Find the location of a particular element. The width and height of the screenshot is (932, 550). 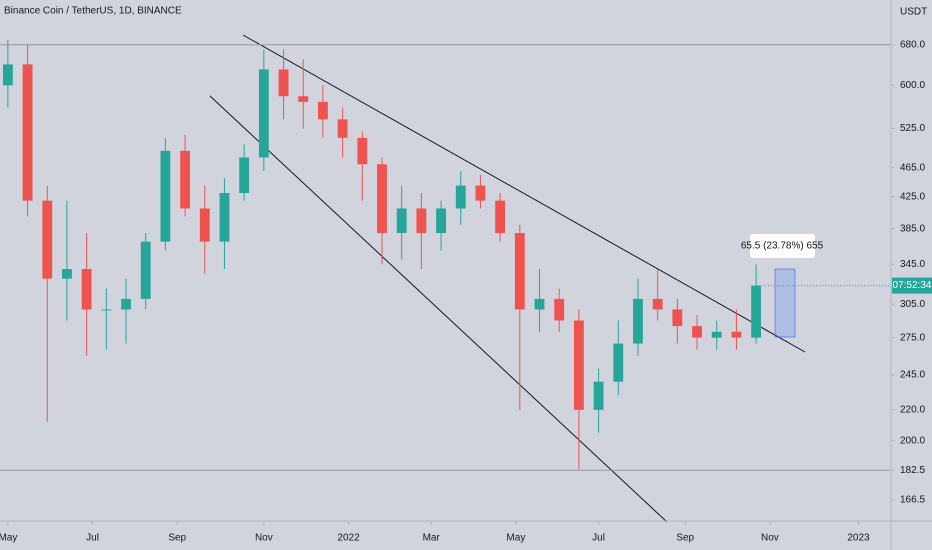

y-unit: USDT is located at coordinates (913, 12).